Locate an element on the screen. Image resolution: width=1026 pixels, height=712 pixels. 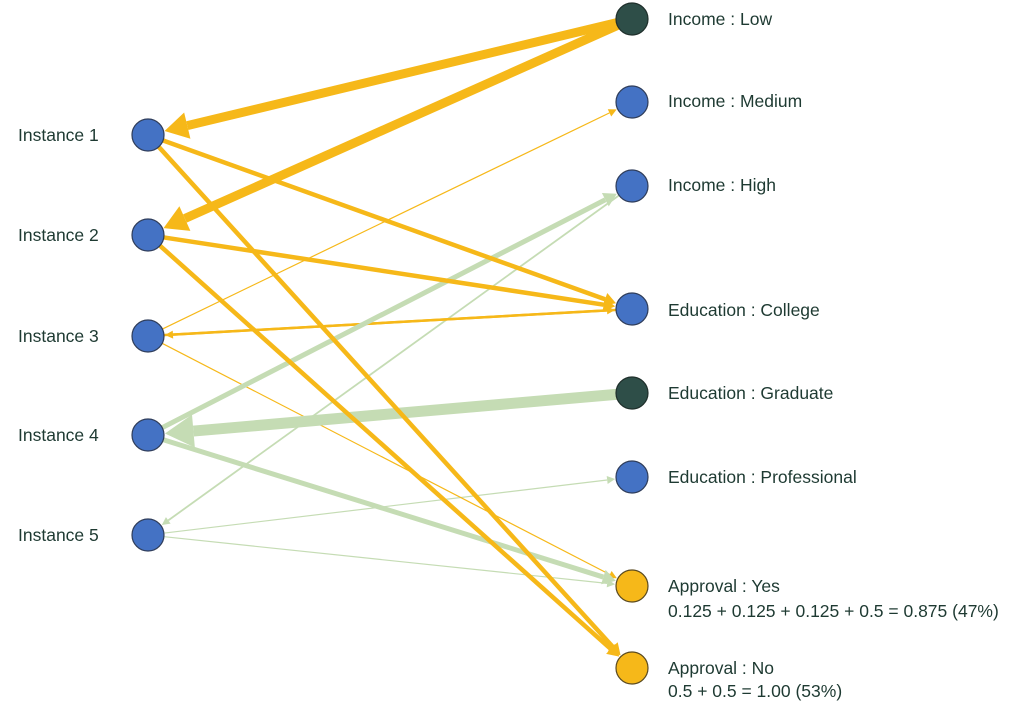
edge-i3-yes-line is located at coordinates (383, 458).